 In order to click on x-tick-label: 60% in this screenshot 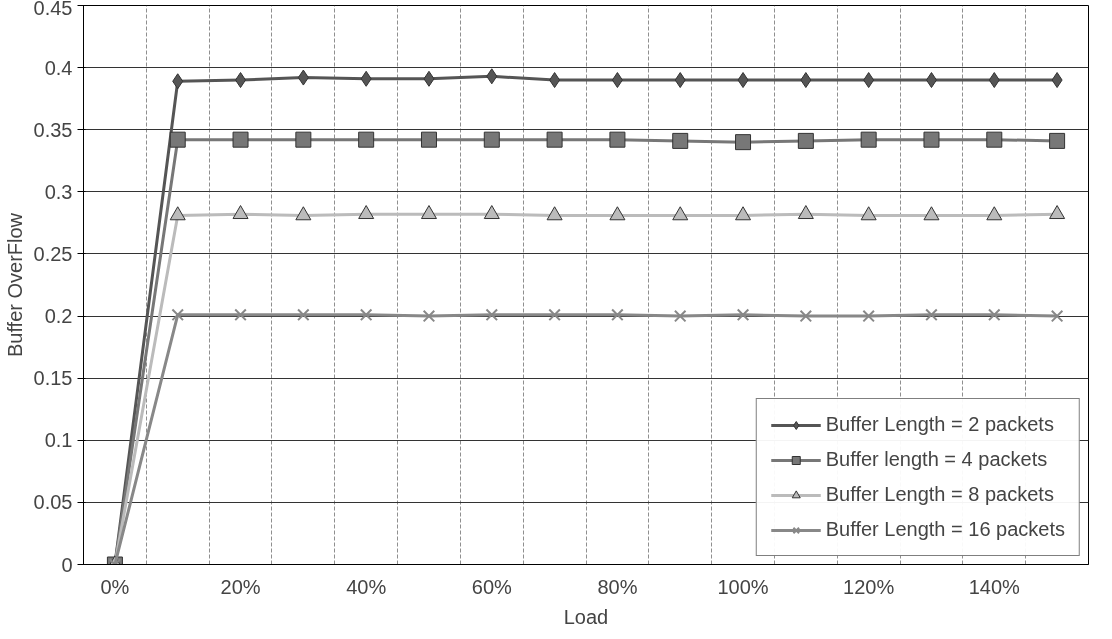, I will do `click(492, 586)`.